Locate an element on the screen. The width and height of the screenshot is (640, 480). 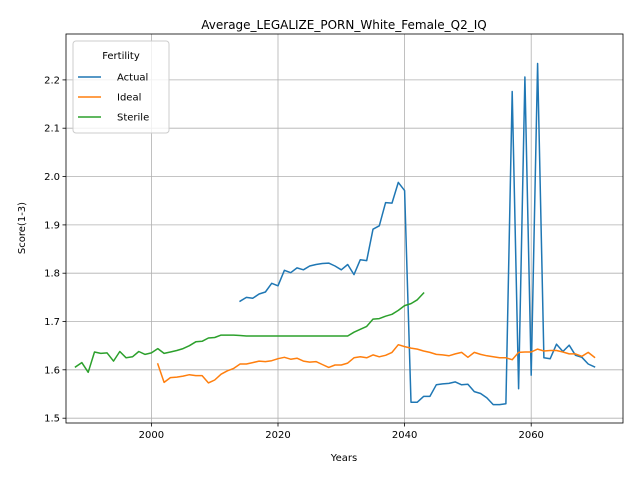
x-tick-label: 2040 is located at coordinates (404, 435).